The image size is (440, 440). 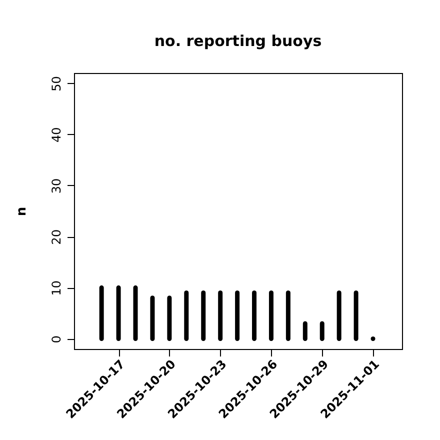 What do you see at coordinates (57, 339) in the screenshot?
I see `y-tick-label: 0` at bounding box center [57, 339].